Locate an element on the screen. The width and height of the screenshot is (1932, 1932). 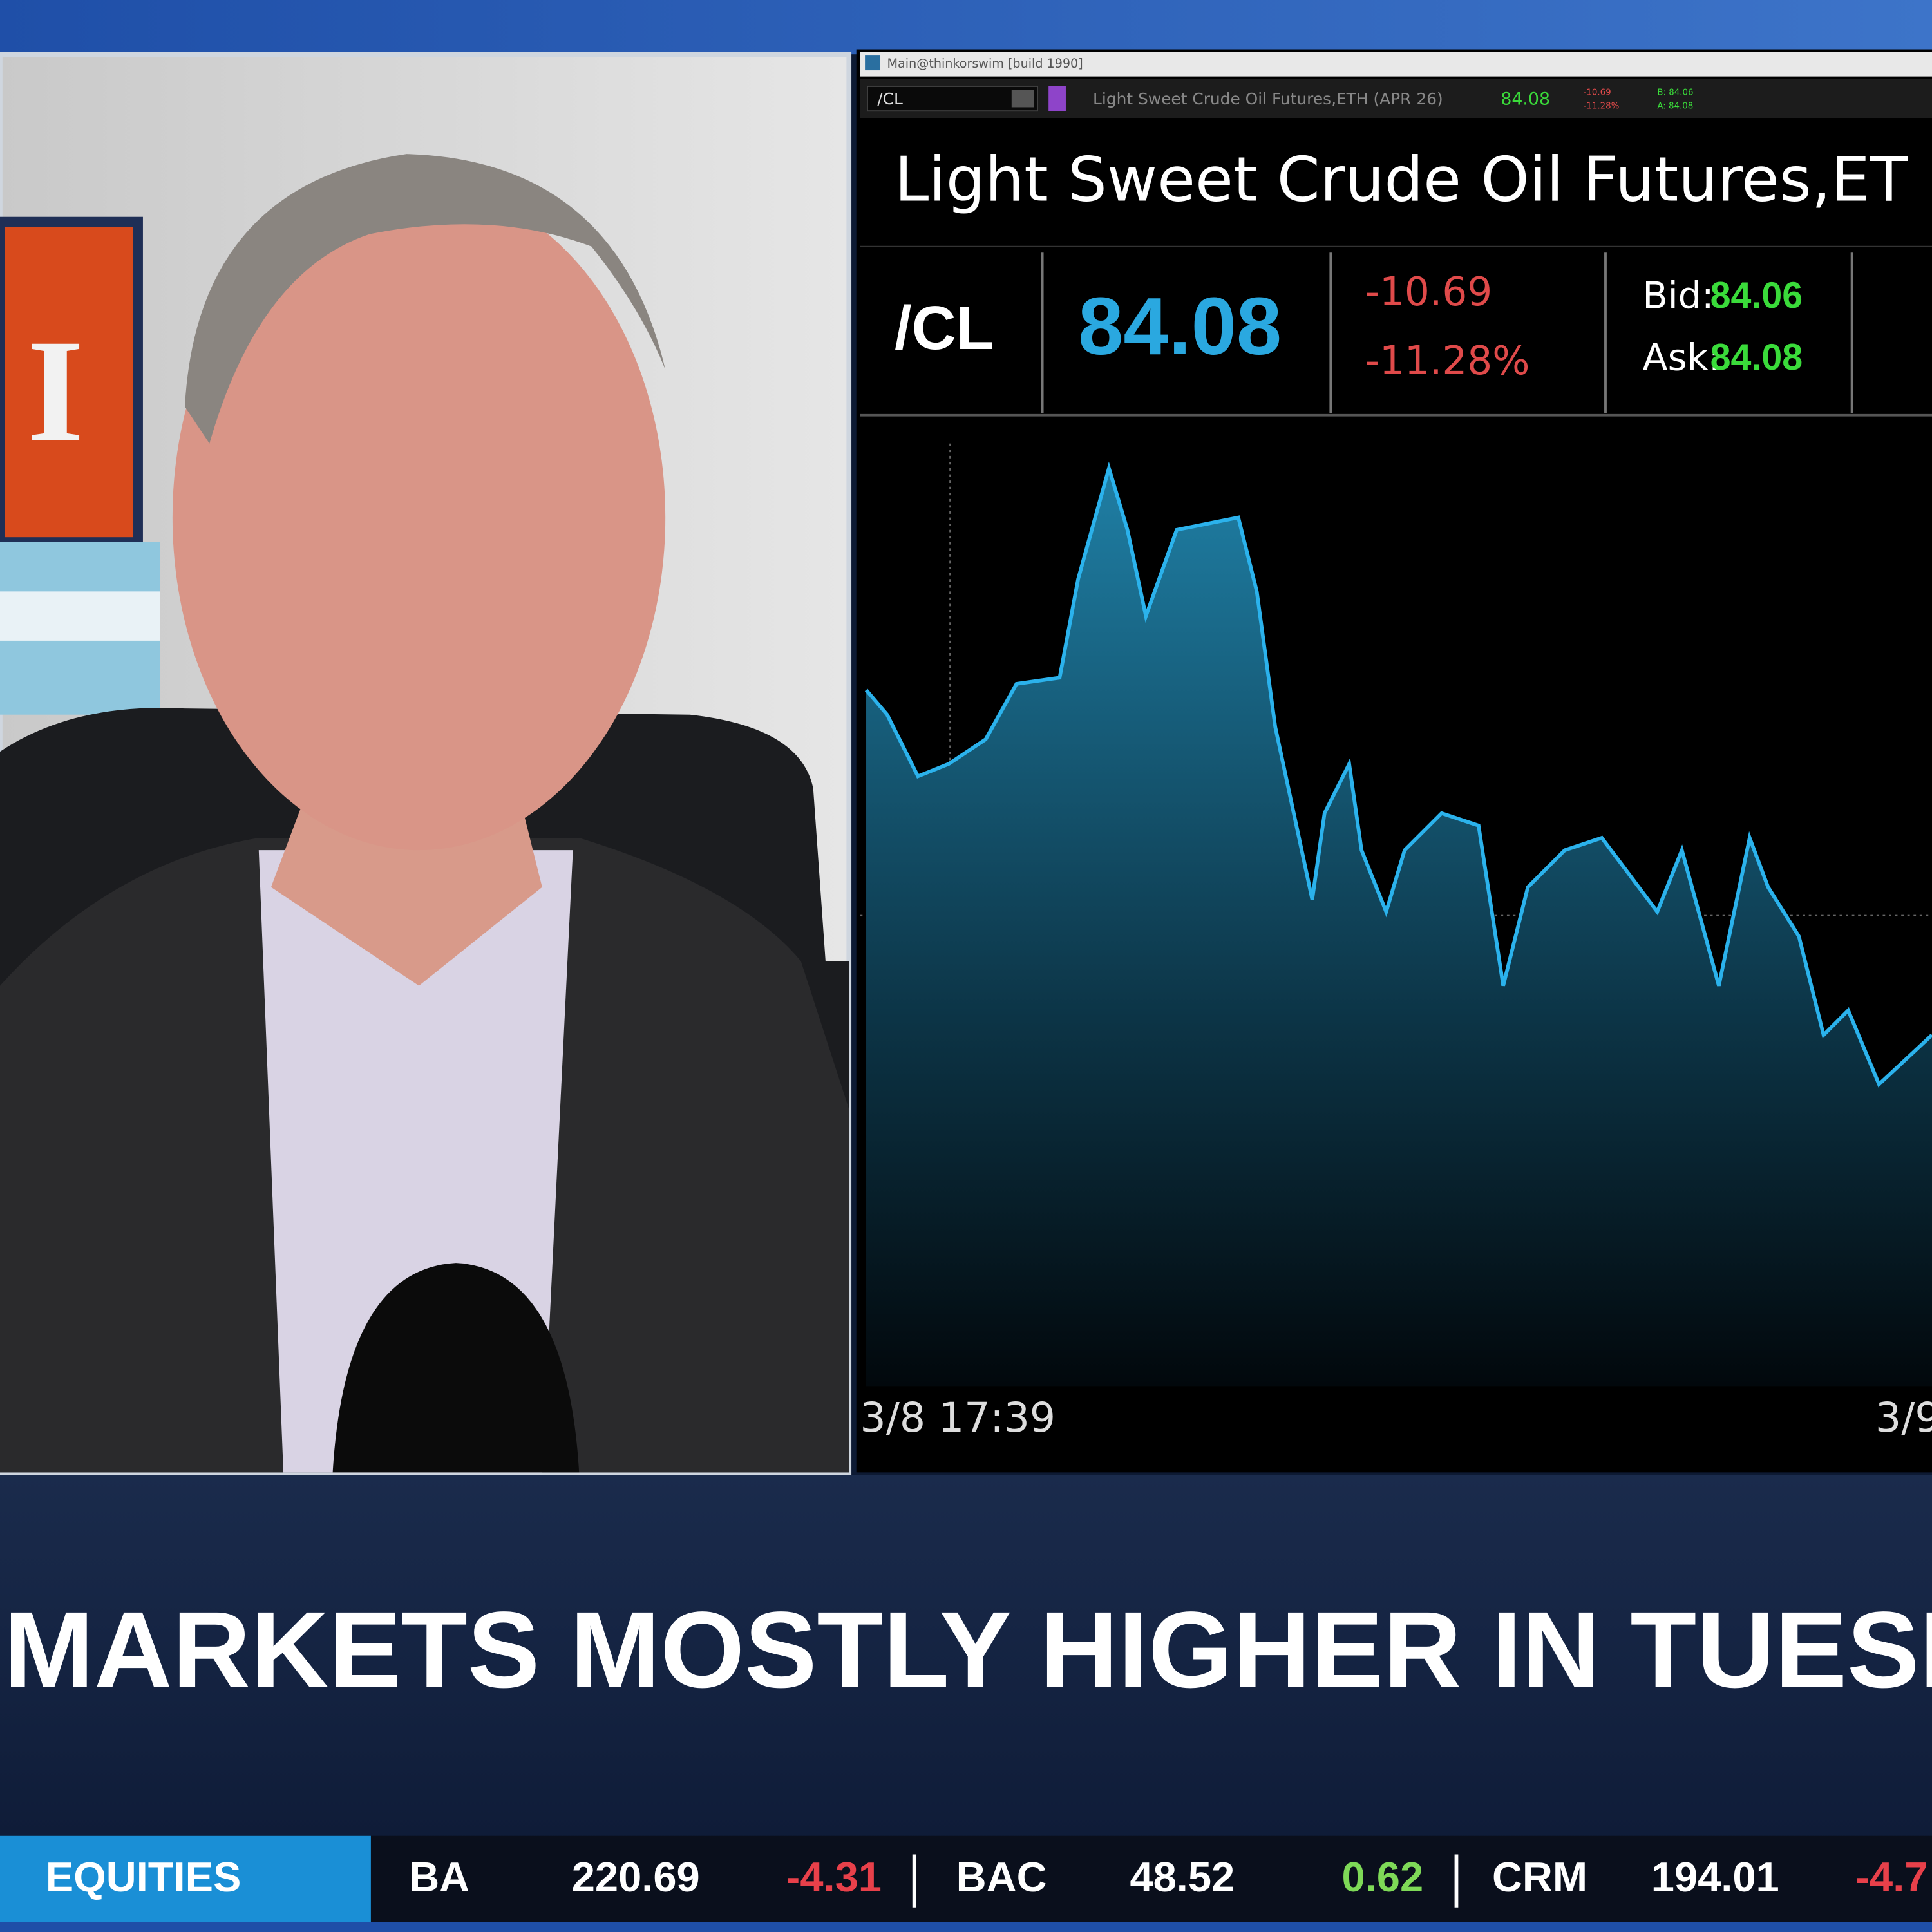
flag-letter: I is located at coordinates (55, 390).